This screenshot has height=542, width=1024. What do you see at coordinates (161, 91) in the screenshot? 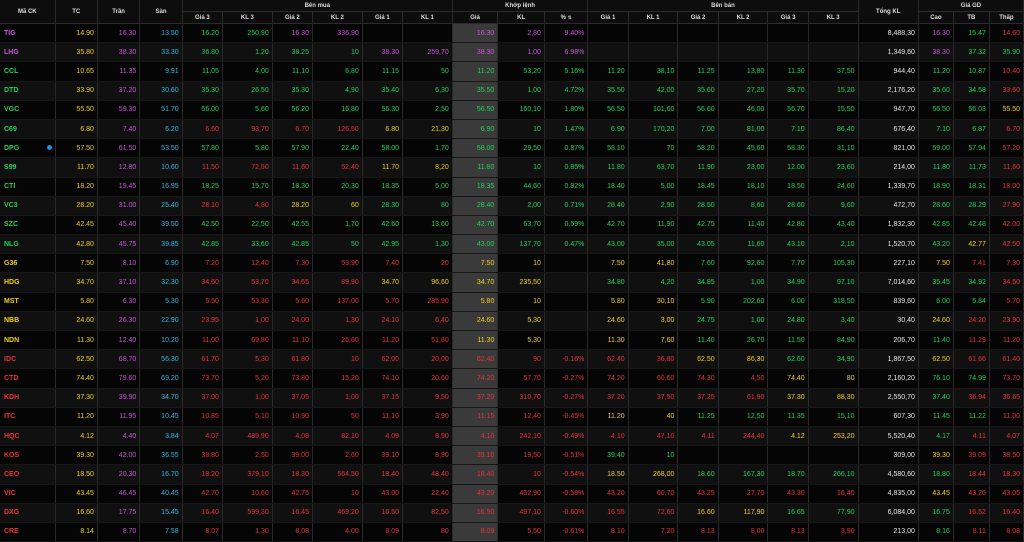
I see `floor-price-cell: 30.60` at bounding box center [161, 91].